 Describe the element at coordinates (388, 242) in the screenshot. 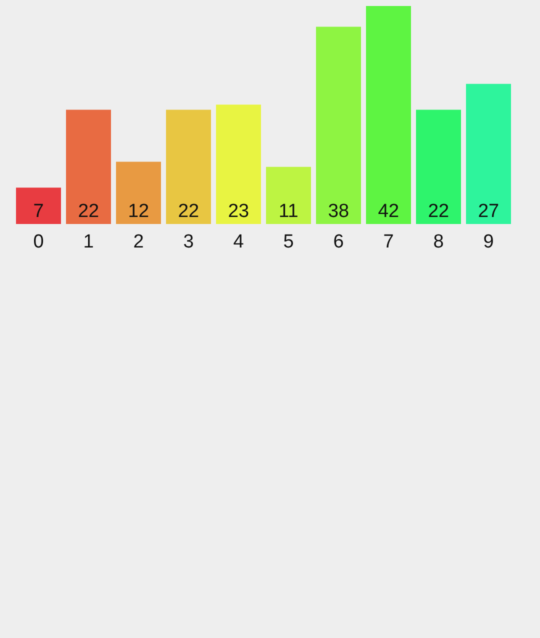

I see `x-tick-label: 7` at that location.